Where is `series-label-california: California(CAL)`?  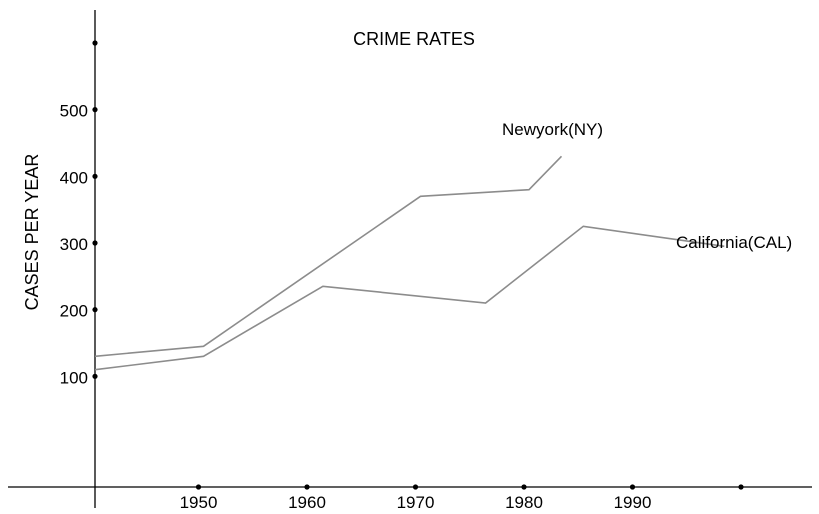 series-label-california: California(CAL) is located at coordinates (734, 242).